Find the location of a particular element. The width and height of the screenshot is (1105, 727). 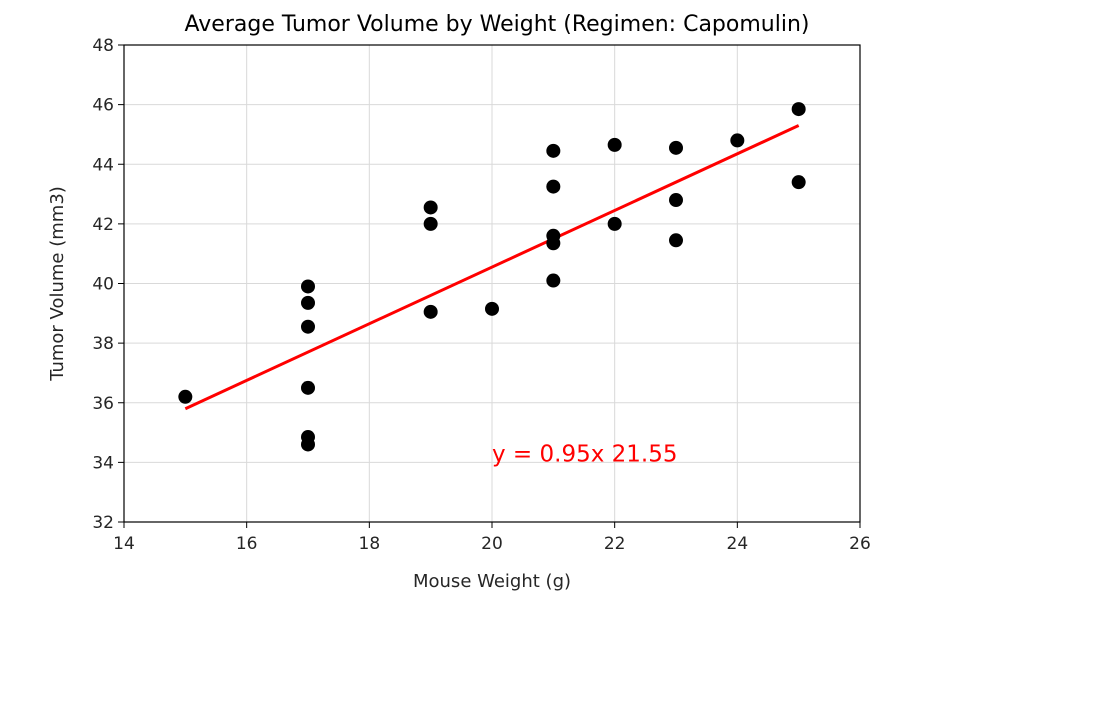

x-tick-label: 26 is located at coordinates (860, 544).